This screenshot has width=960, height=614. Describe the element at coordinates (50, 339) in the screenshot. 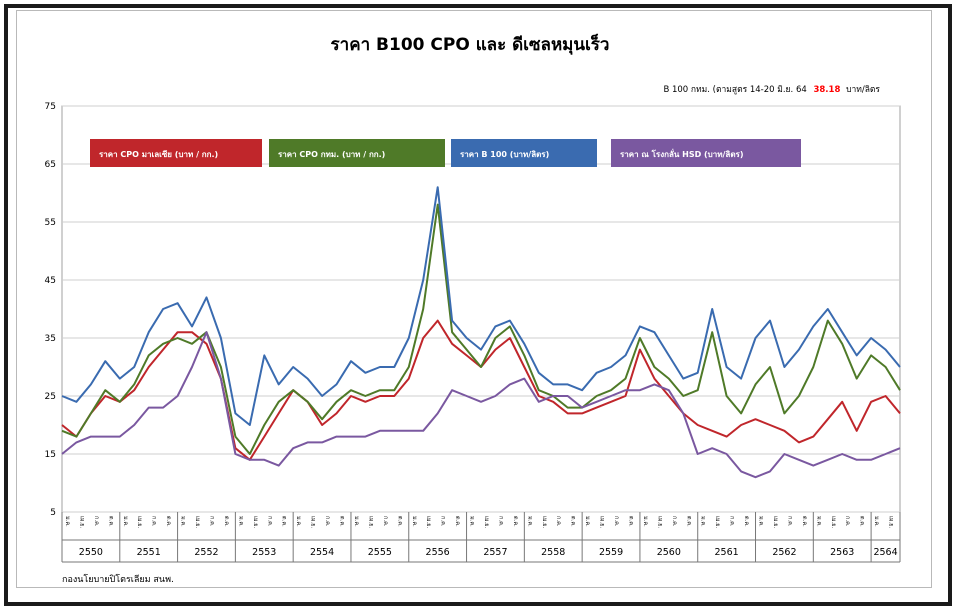

I see `y-tick-label: 35` at that location.